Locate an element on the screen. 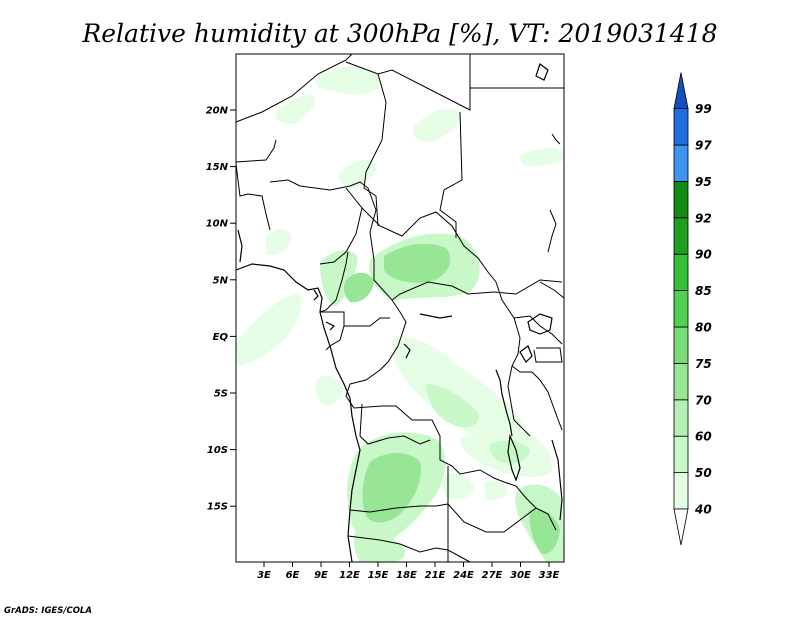  longitude-label: 12E is located at coordinates (349, 575).